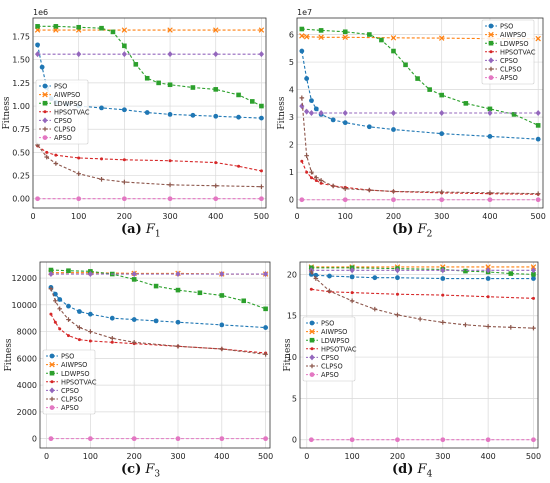 Image resolution: width=550 pixels, height=483 pixels. What do you see at coordinates (282, 112) in the screenshot?
I see `y-axis-label: Fitness` at bounding box center [282, 112].